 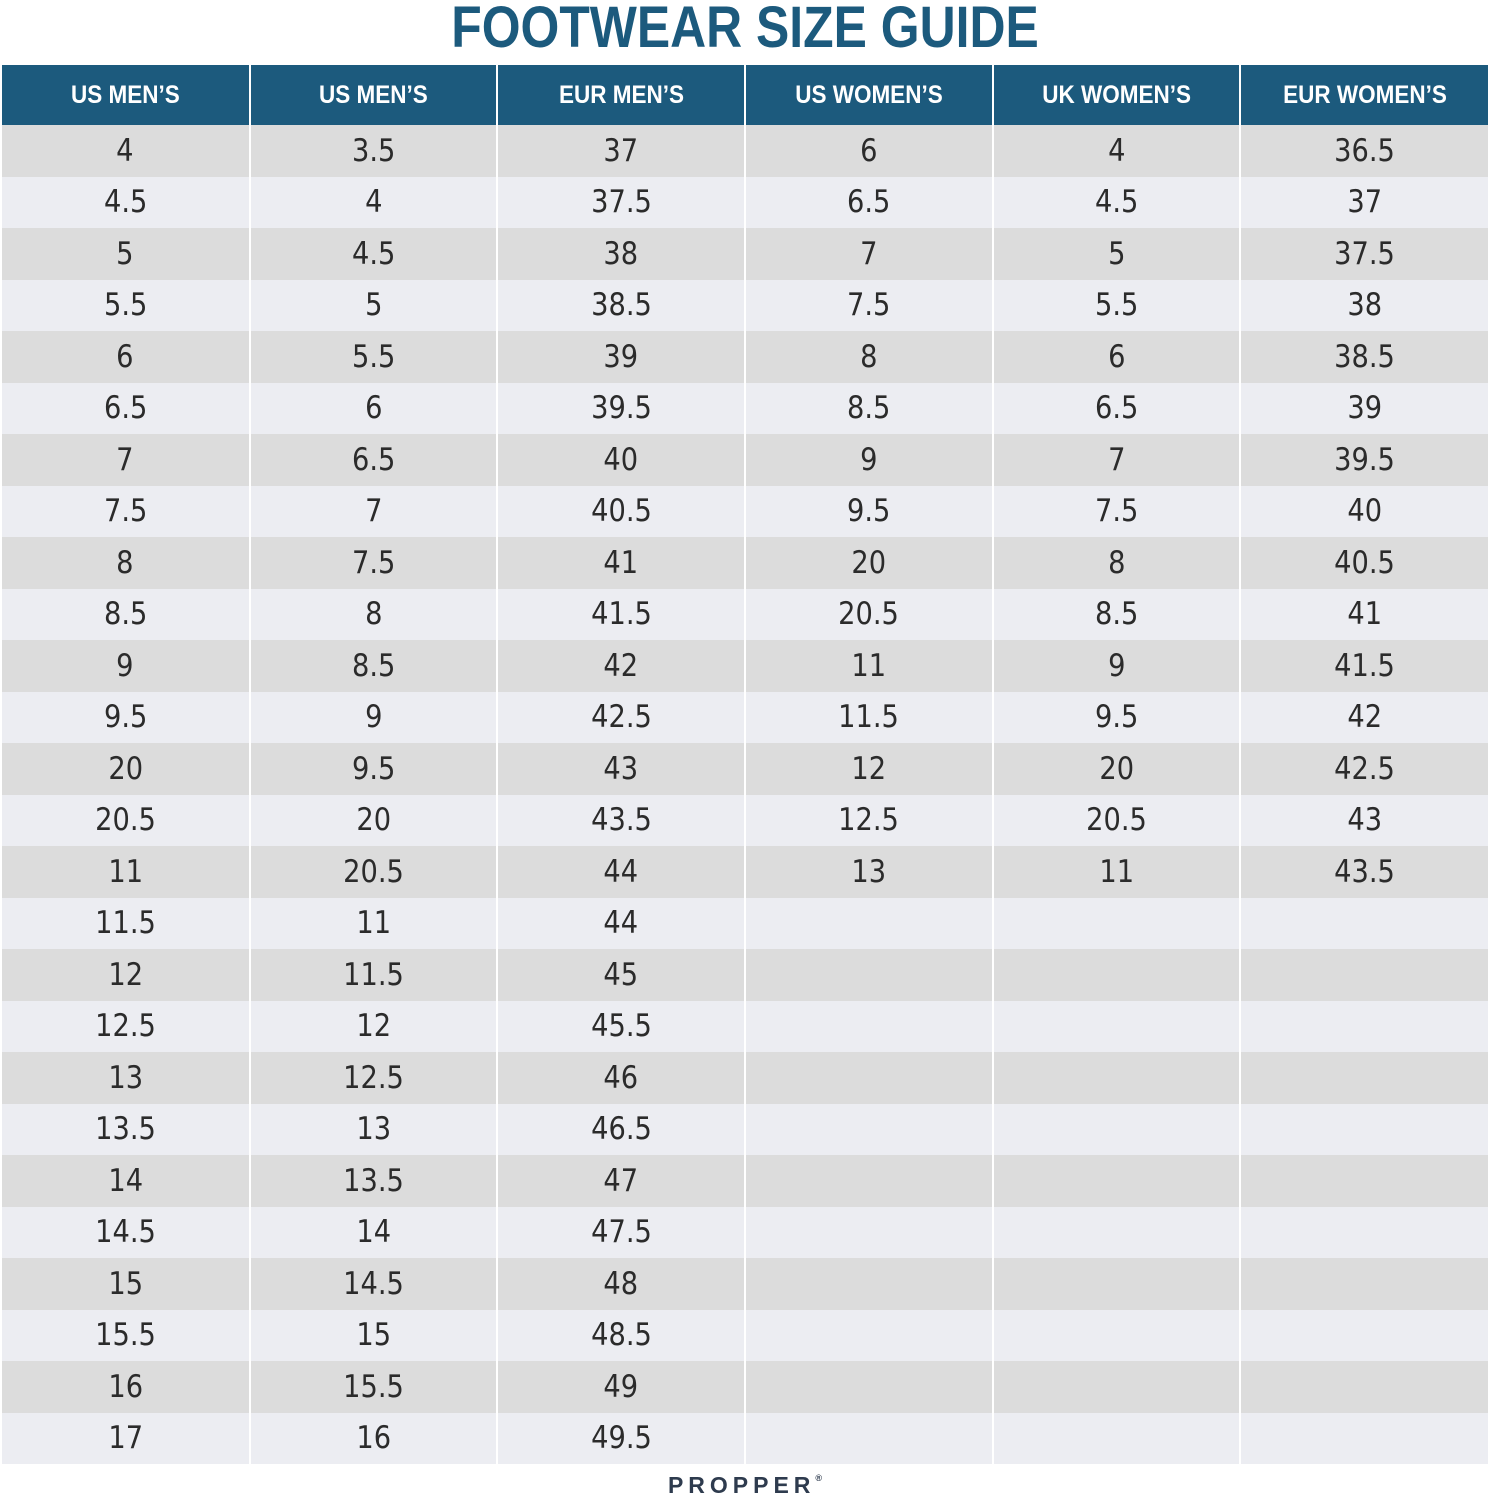 I want to click on cell-value: 11, so click(x=373, y=923).